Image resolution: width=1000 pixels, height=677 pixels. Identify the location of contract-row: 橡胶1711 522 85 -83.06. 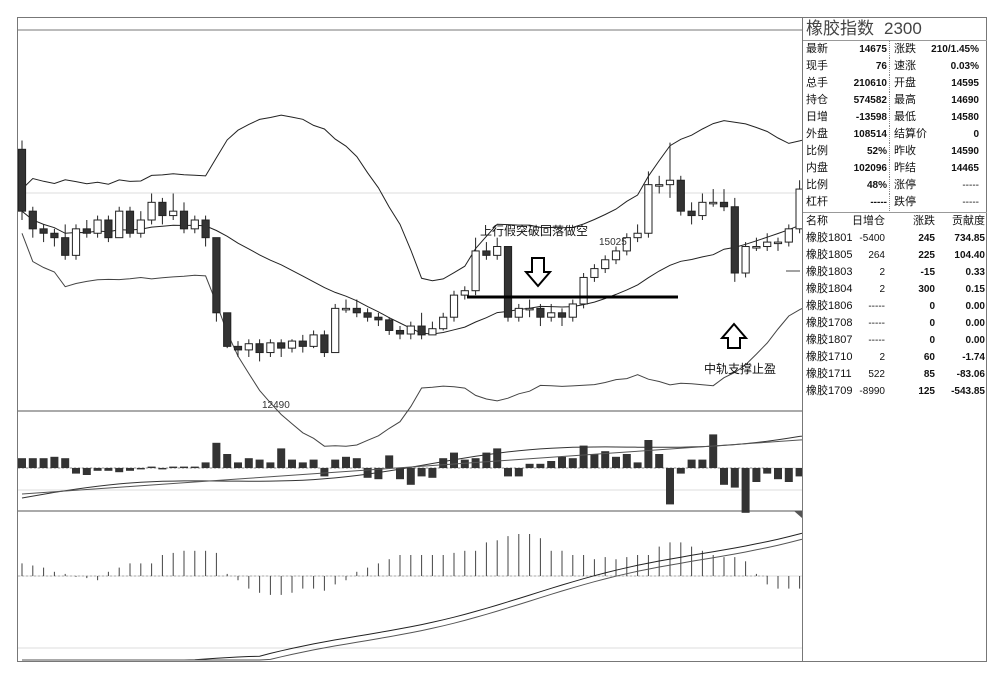
(895, 374).